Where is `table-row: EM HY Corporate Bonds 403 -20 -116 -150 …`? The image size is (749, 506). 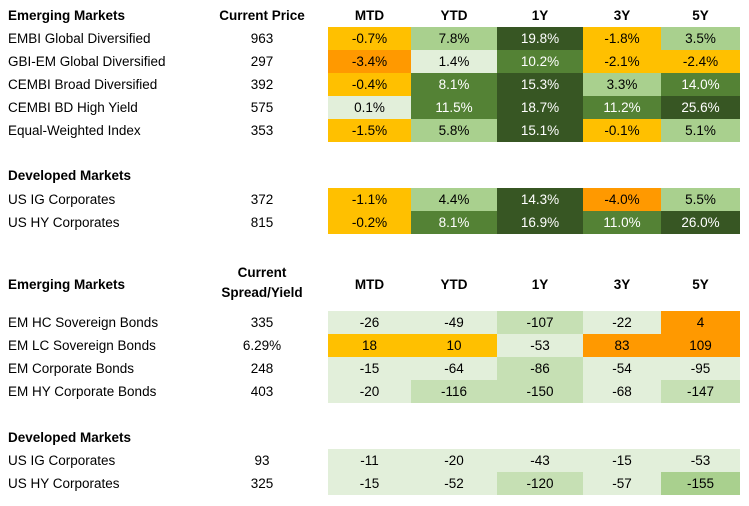
table-row: EM HY Corporate Bonds 403 -20 -116 -150 … is located at coordinates (374, 391).